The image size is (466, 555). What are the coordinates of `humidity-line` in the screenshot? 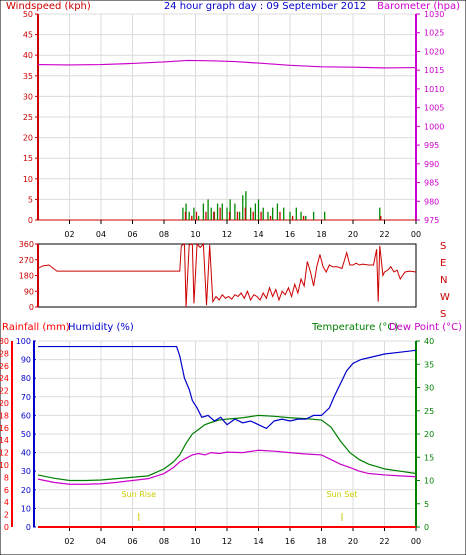 It's located at (227, 387).